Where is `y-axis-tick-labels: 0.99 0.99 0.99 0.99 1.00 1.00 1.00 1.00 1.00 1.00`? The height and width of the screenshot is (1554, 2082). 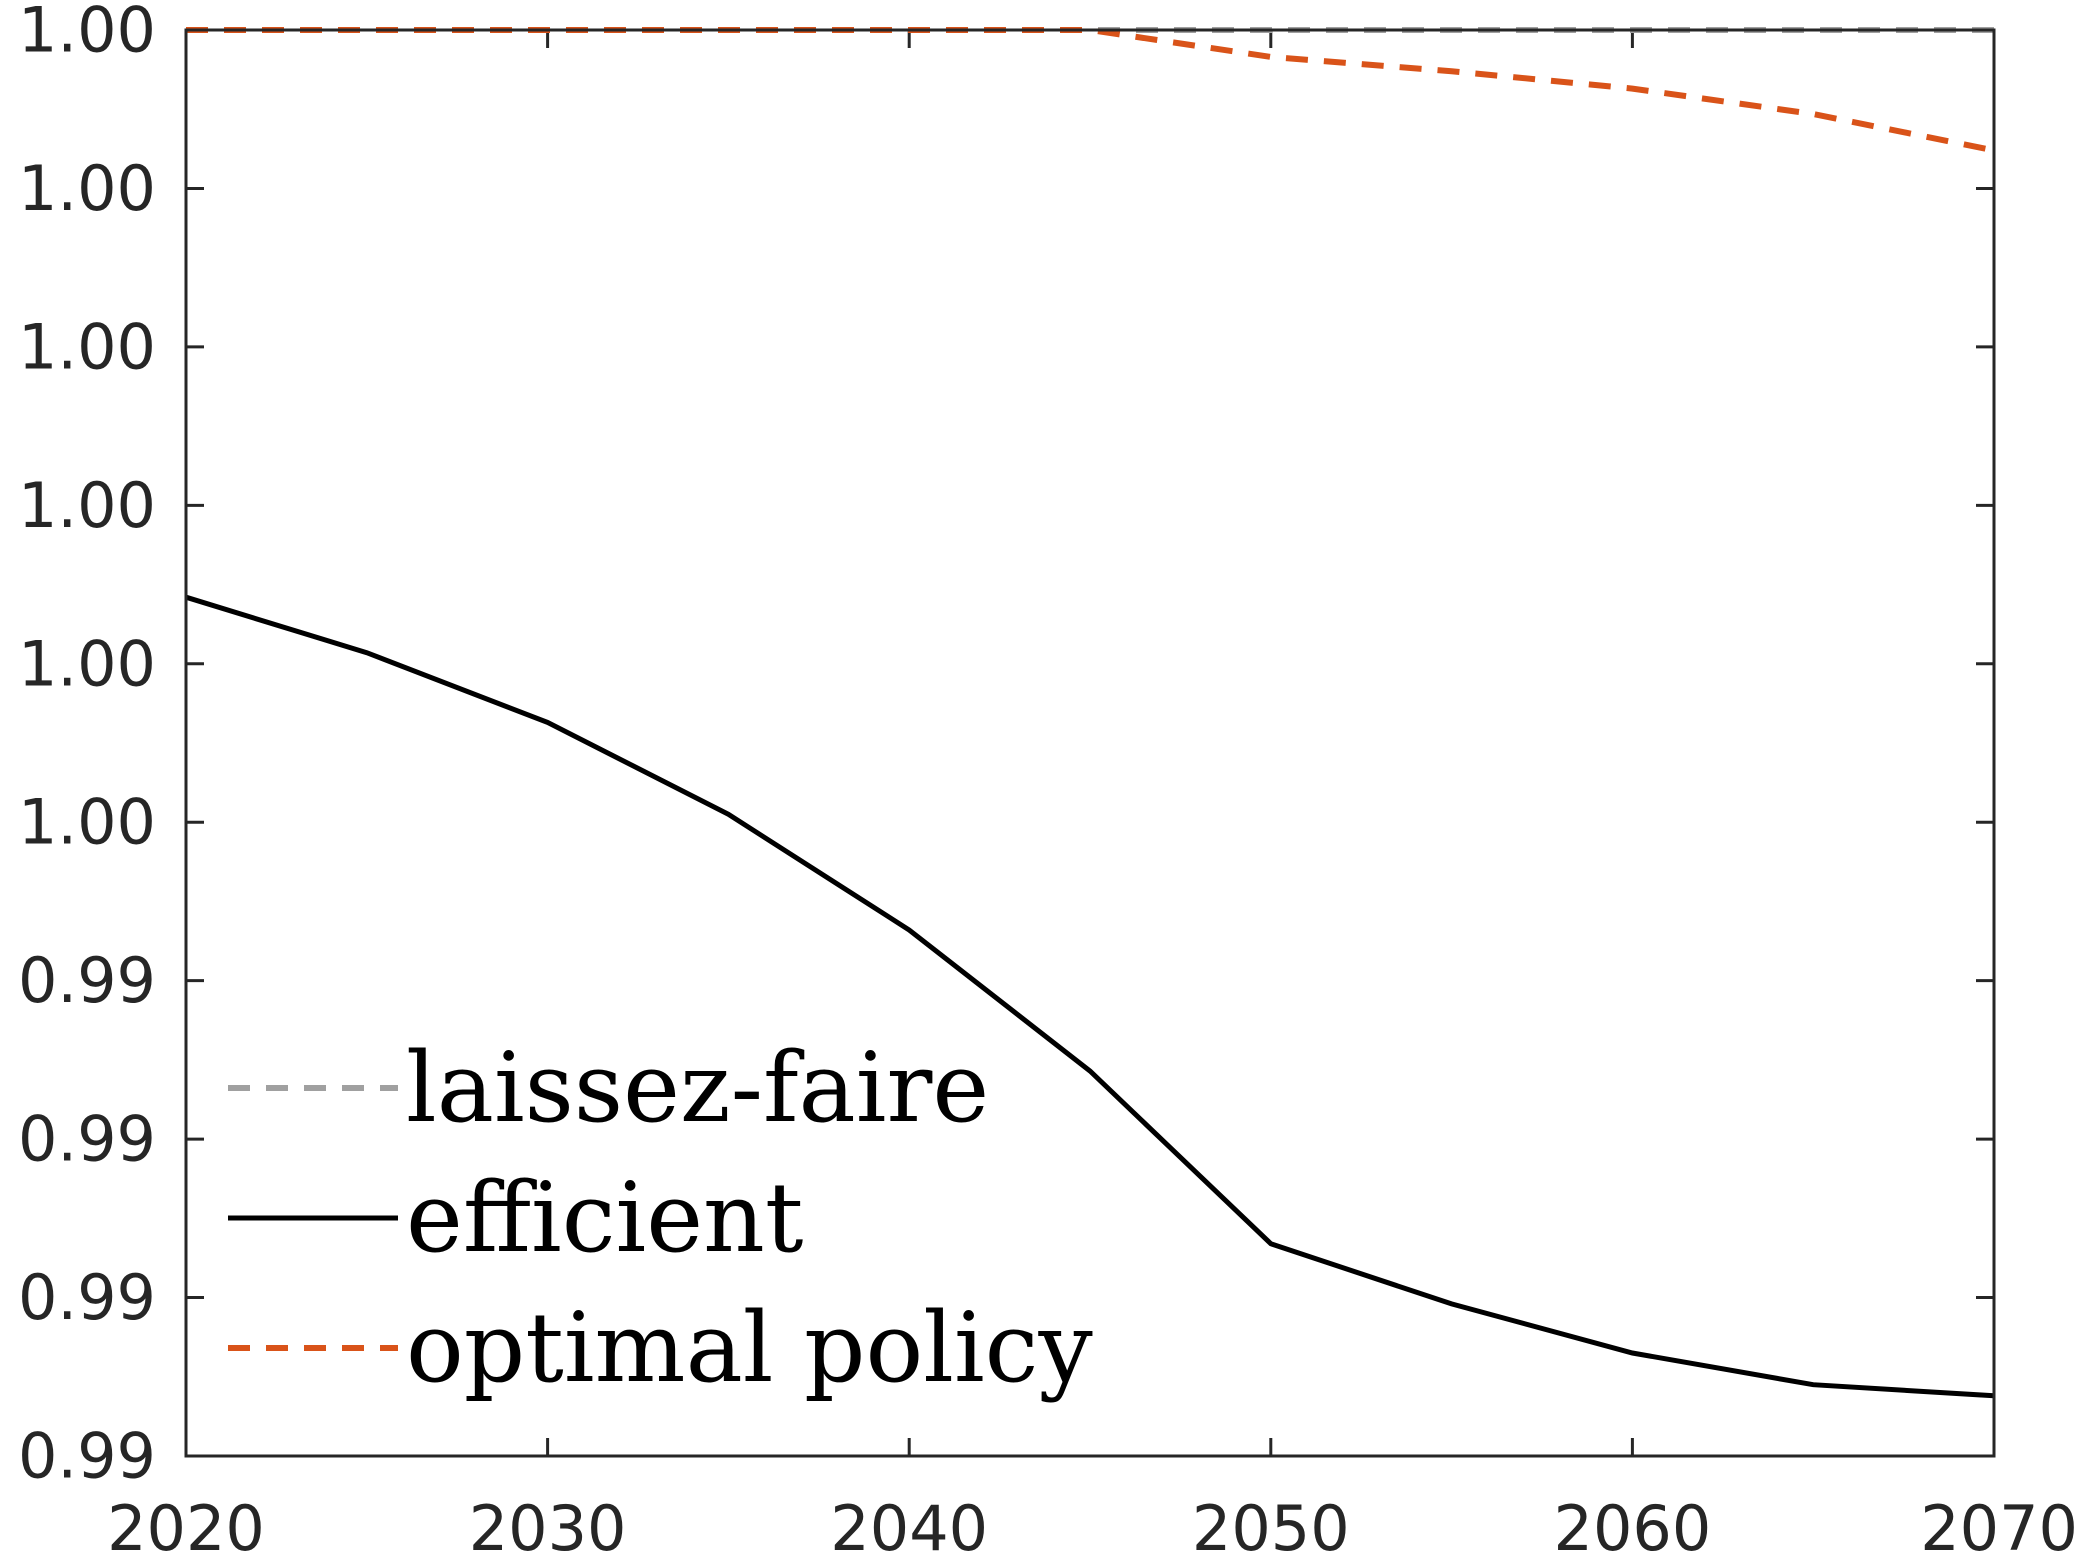
y-axis-tick-labels: 0.99 0.99 0.99 0.99 1.00 1.00 1.00 1.00 1.00 1.00 is located at coordinates (87, 746).